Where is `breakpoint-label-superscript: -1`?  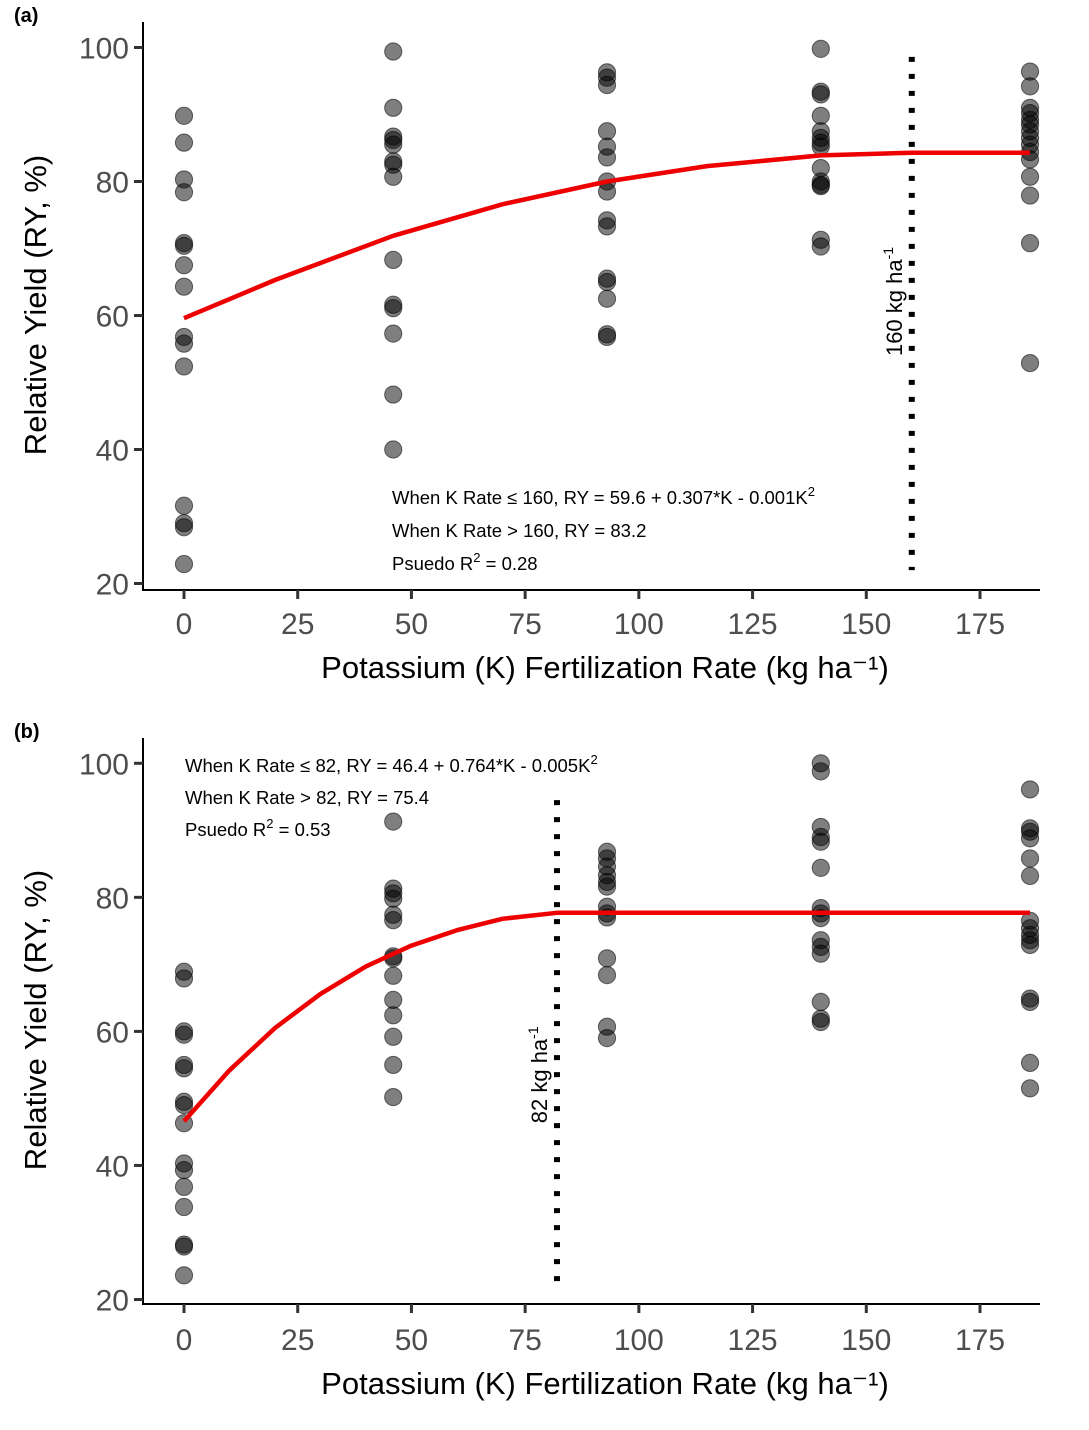
breakpoint-label-superscript: -1 is located at coordinates (888, 253).